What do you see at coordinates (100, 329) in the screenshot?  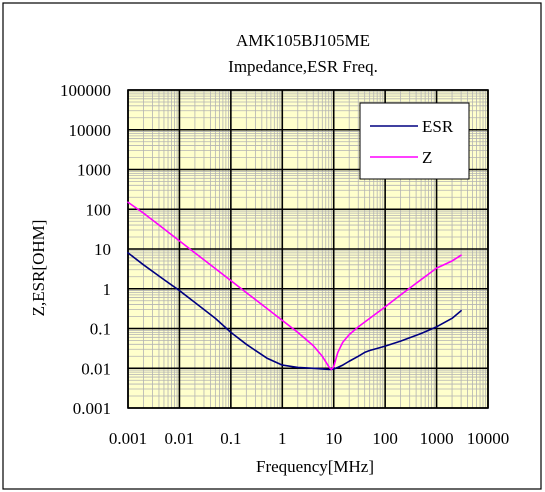 I see `y-tick-label: 0.1` at bounding box center [100, 329].